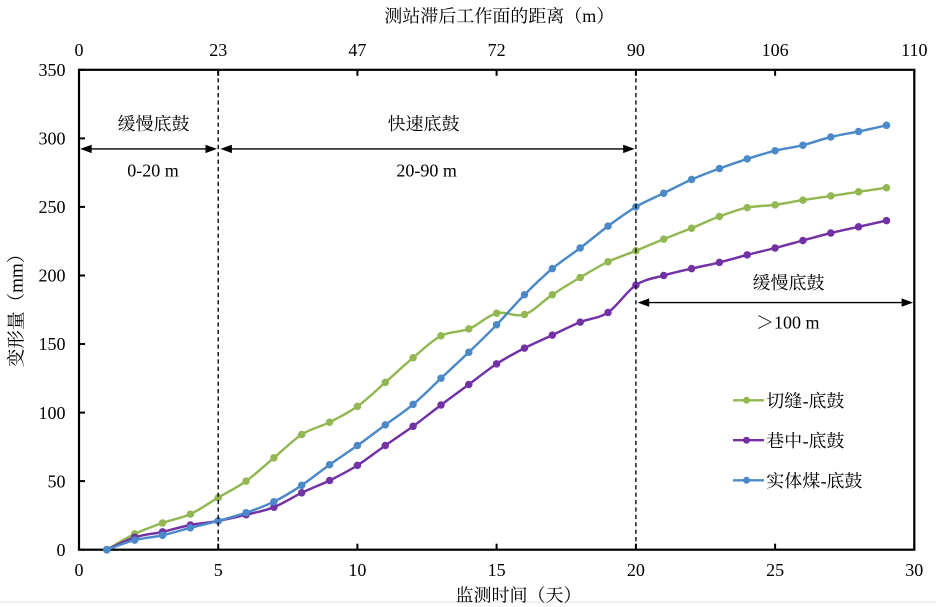 This screenshot has height=607, width=936. I want to click on svg-text: 100, so click(52, 413).